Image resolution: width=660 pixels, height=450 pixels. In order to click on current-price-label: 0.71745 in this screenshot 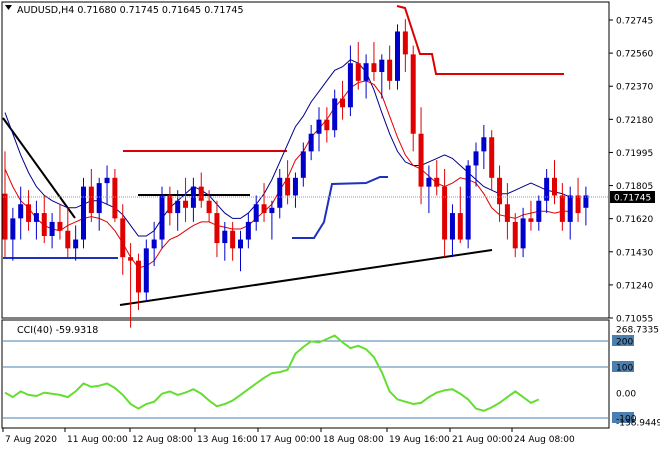, I will do `click(632, 199)`.